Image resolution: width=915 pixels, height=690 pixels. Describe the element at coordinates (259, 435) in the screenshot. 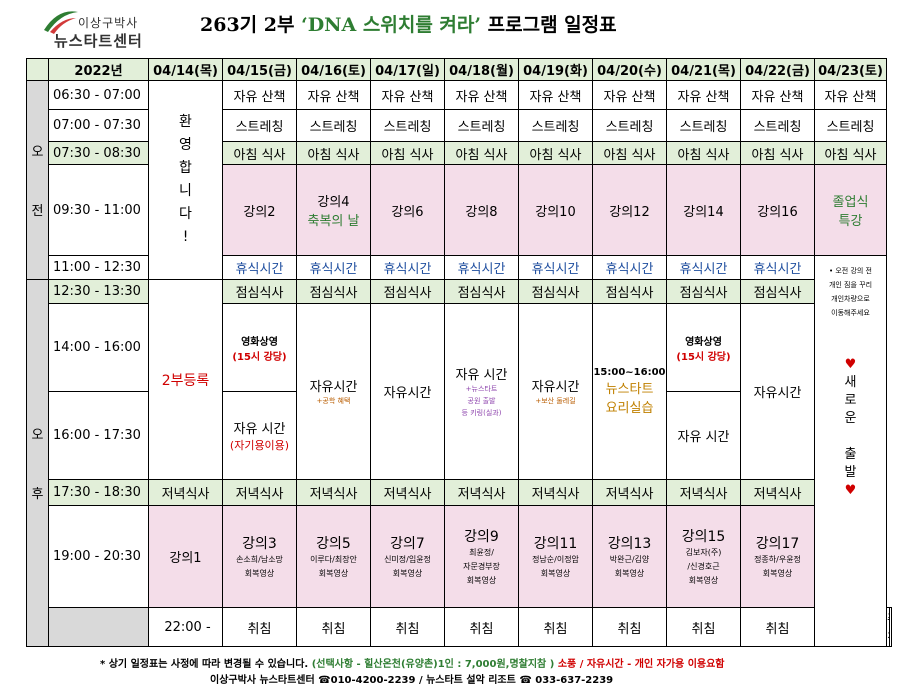

I see `free-time-cell: 자유 시간 (자기용이용)` at that location.